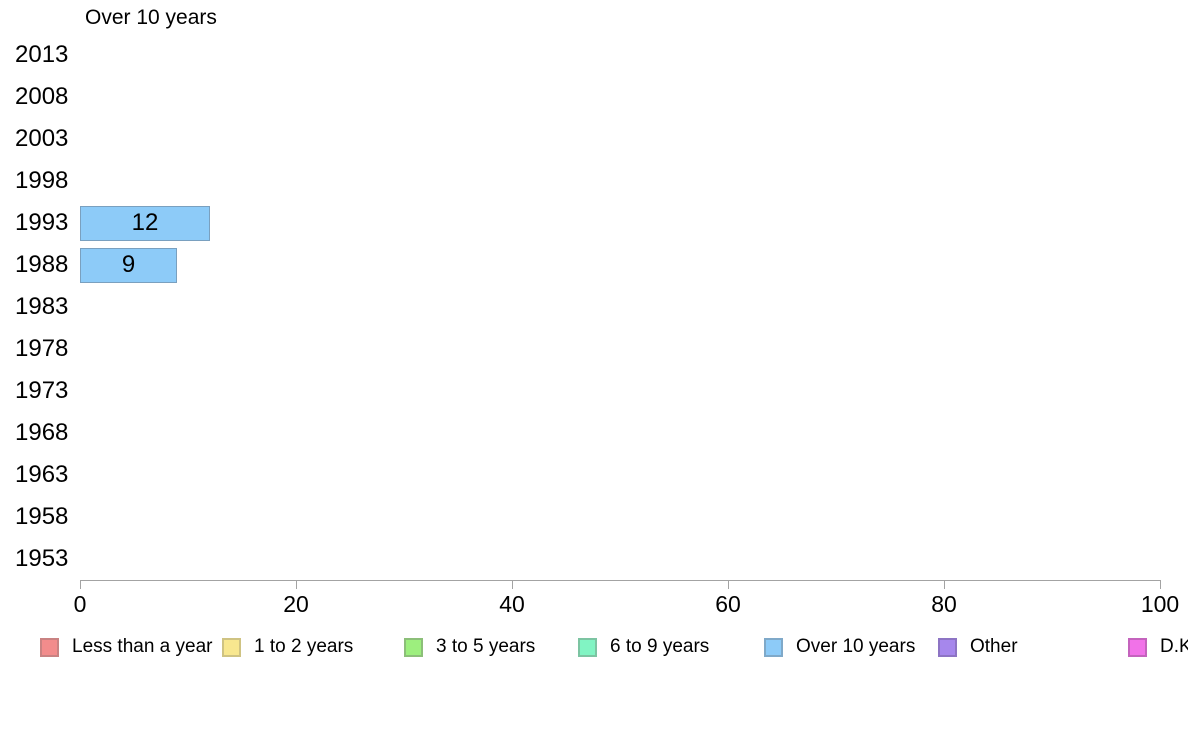 The height and width of the screenshot is (736, 1188). Describe the element at coordinates (594, 433) in the screenshot. I see `chart-row: 1968` at that location.